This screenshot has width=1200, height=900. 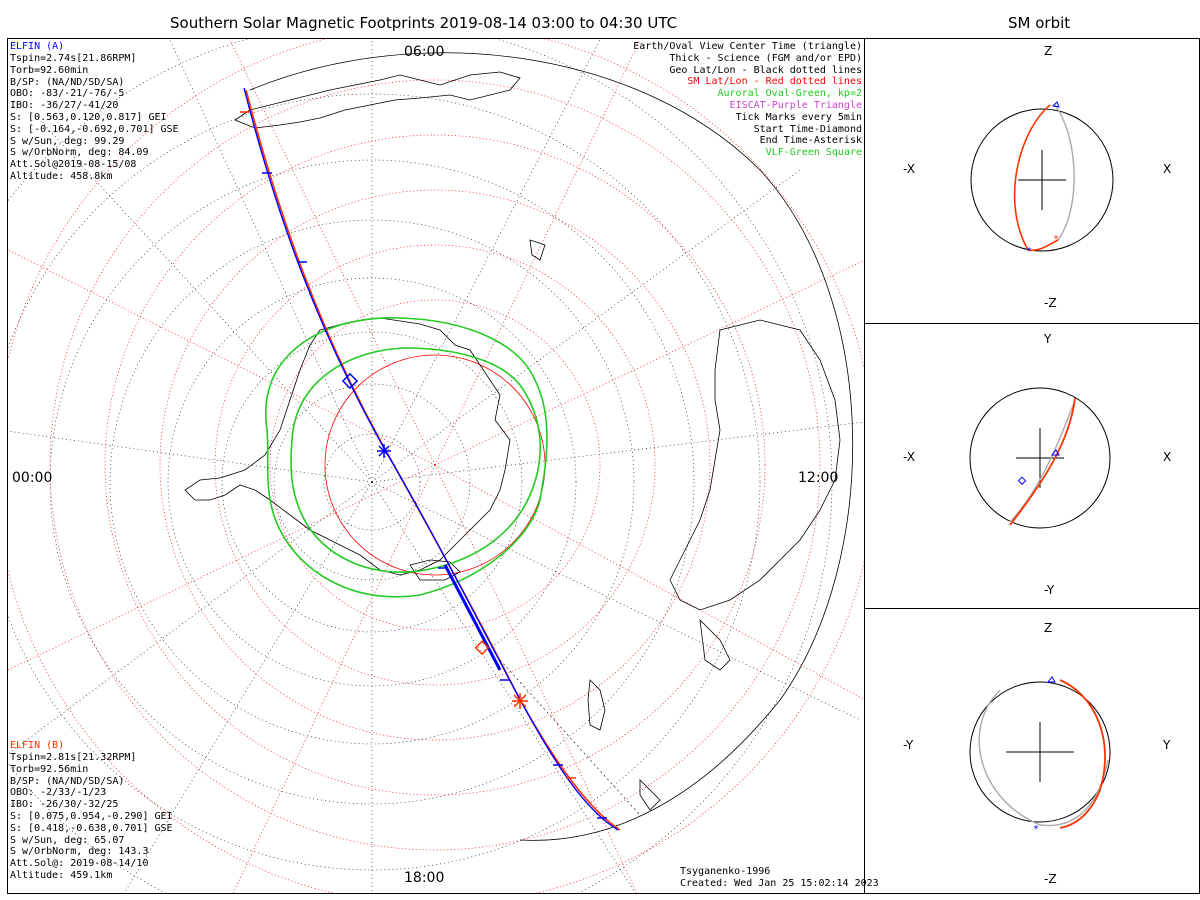 I want to click on panel2-left-label: -X, so click(x=909, y=457).